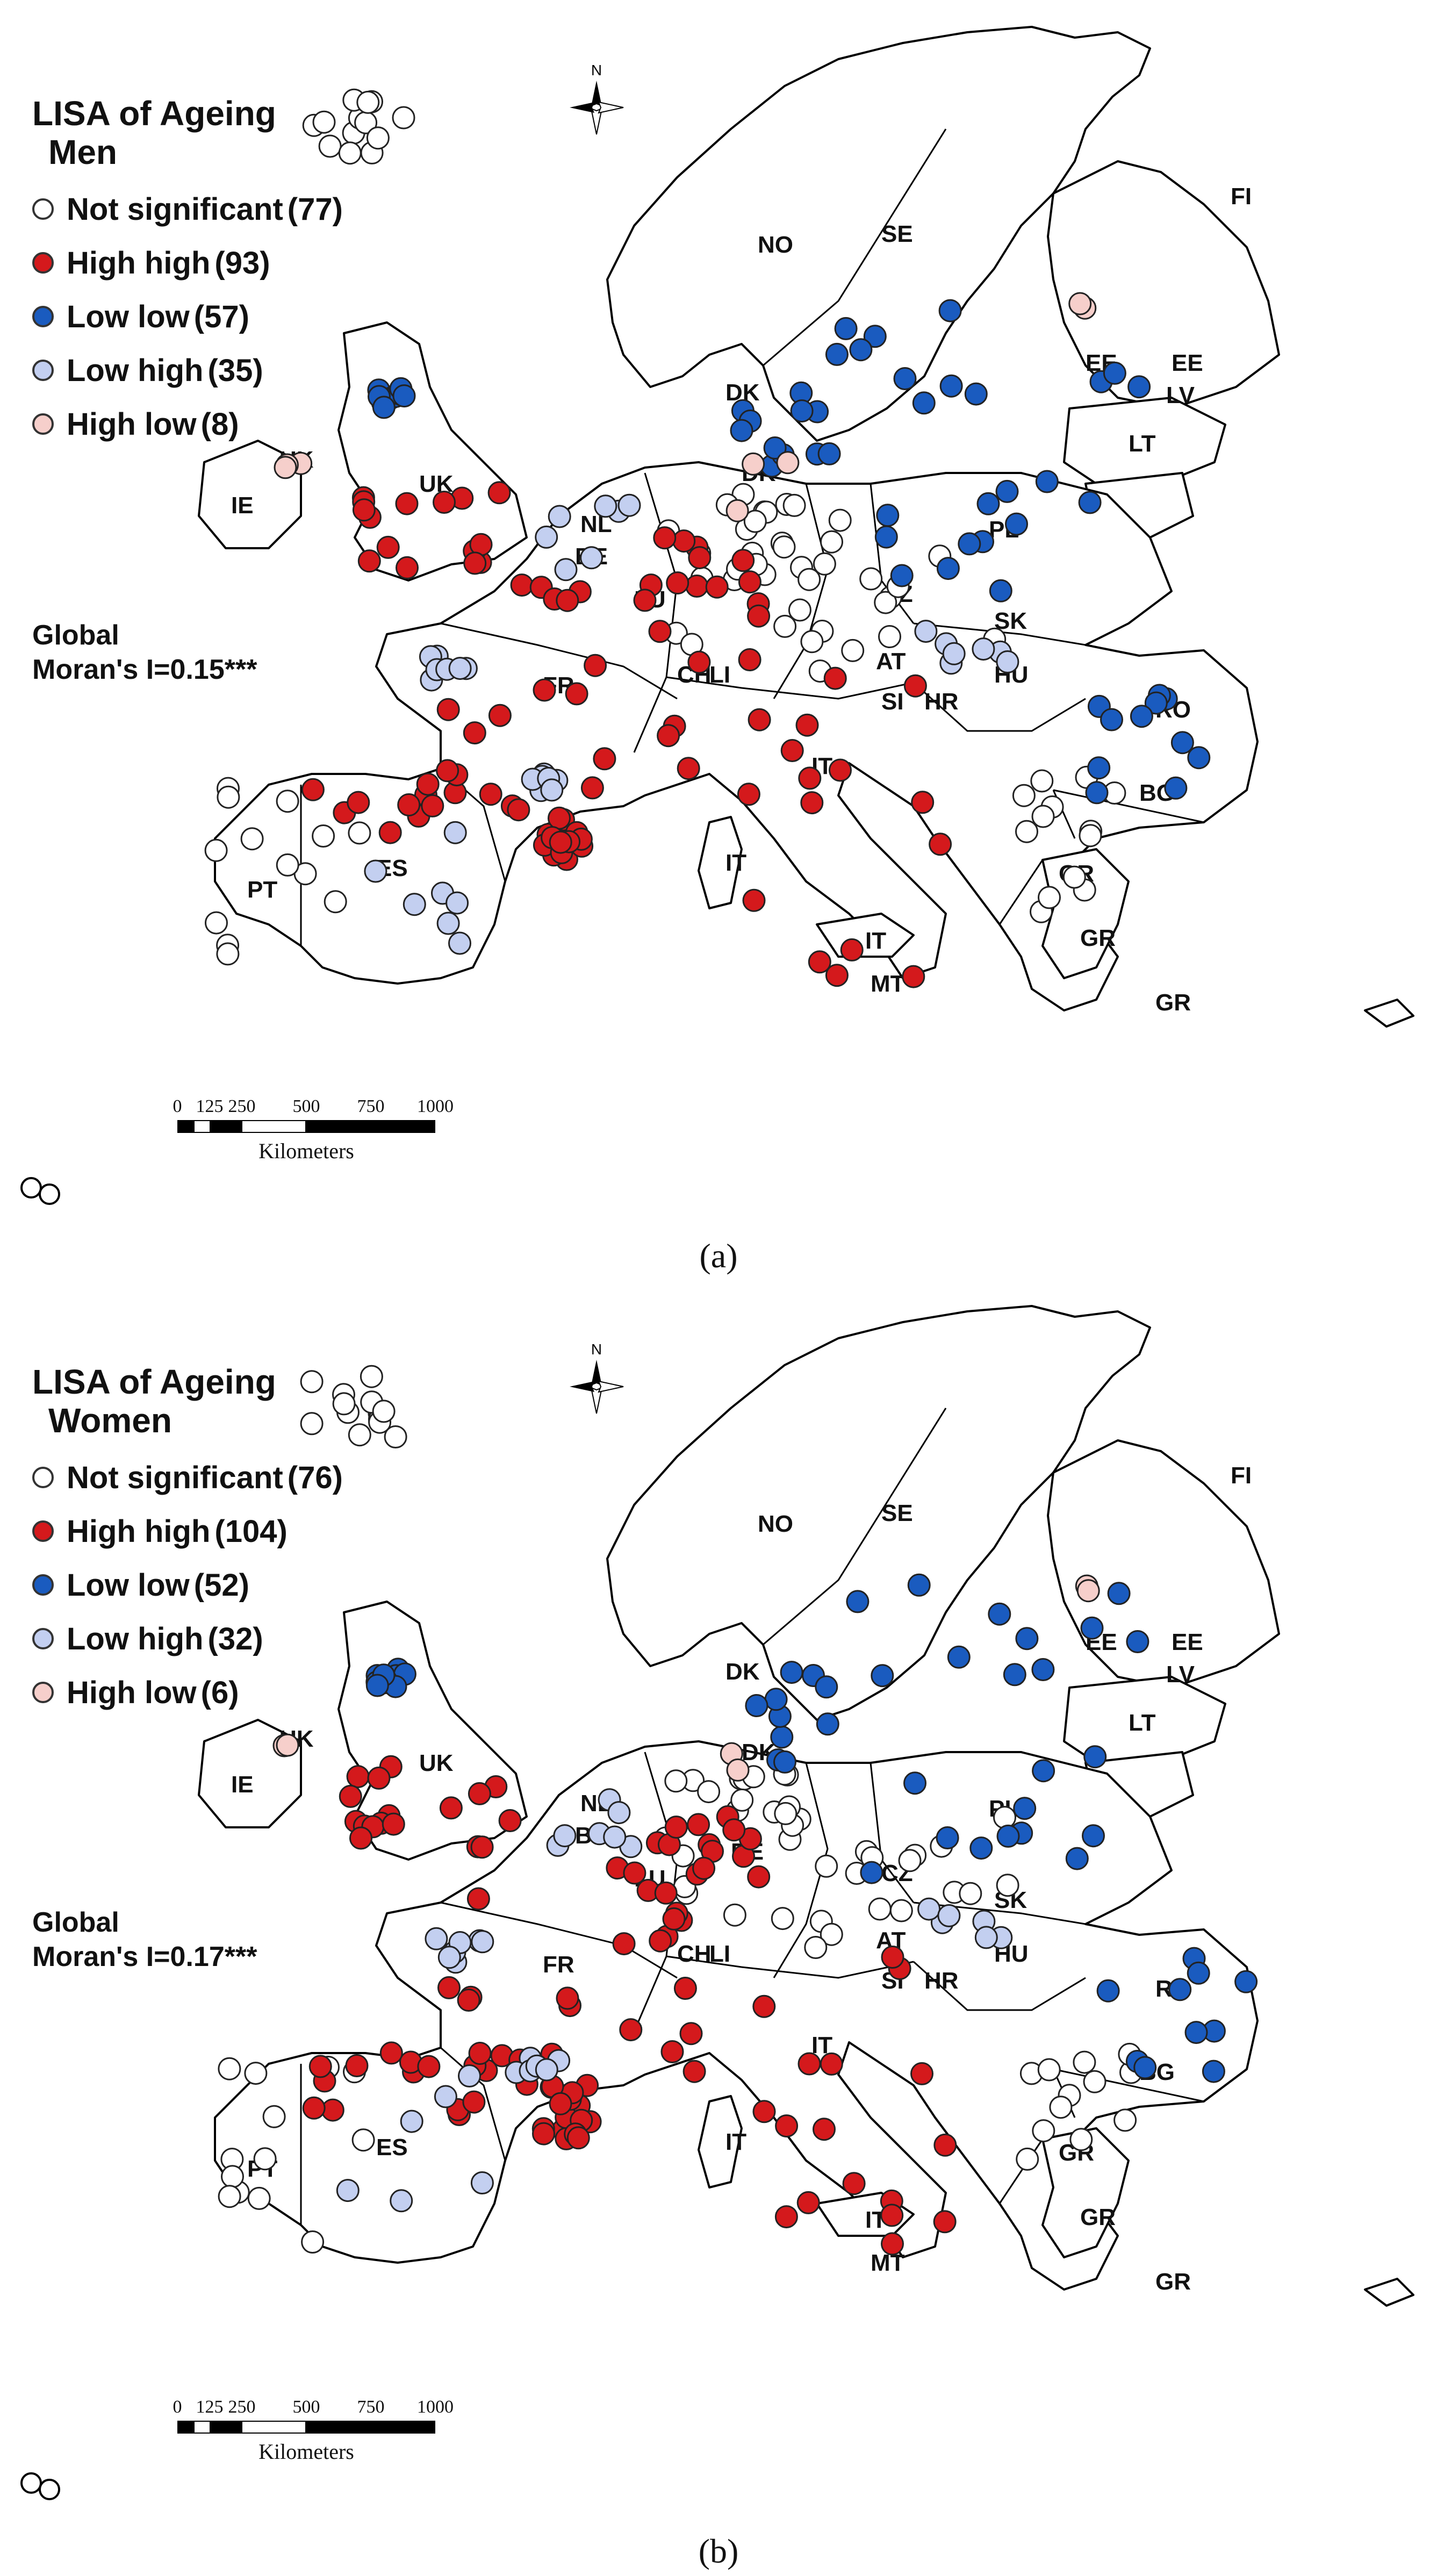 Image resolution: width=1437 pixels, height=2576 pixels. I want to click on scale-bar-graphic, so click(306, 1126).